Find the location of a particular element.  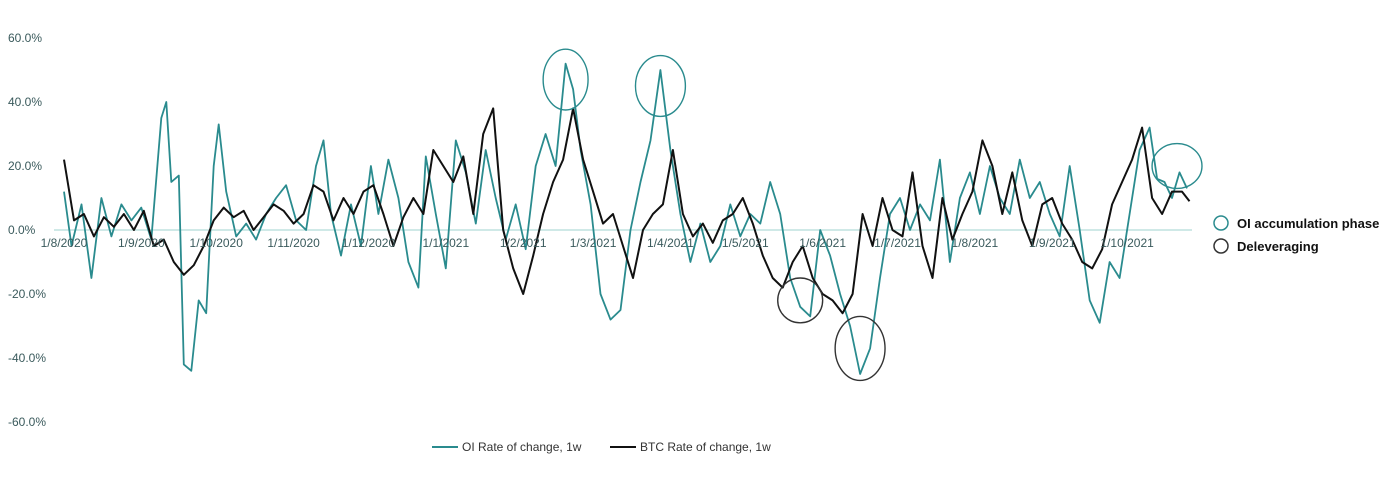

y-tick-label: -60.0% is located at coordinates (27, 422).